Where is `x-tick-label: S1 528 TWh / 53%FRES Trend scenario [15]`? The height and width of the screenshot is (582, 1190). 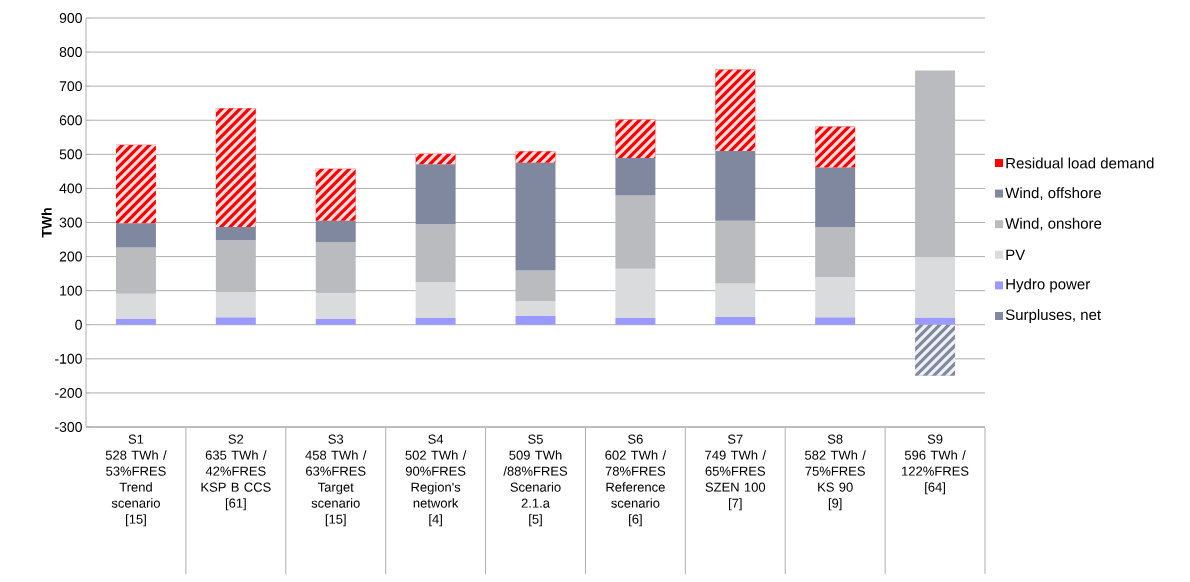 x-tick-label: S1 528 TWh / 53%FRES Trend scenario [15] is located at coordinates (136, 480).